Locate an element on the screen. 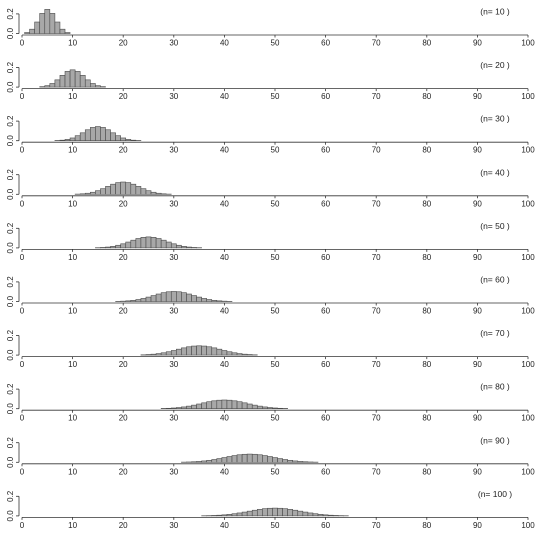 The image size is (540, 540). panel-n-100: 0 10 20 30 40 50 60 70 80 90 100 0.0 0.2 (n= 100 ) is located at coordinates (270, 509).